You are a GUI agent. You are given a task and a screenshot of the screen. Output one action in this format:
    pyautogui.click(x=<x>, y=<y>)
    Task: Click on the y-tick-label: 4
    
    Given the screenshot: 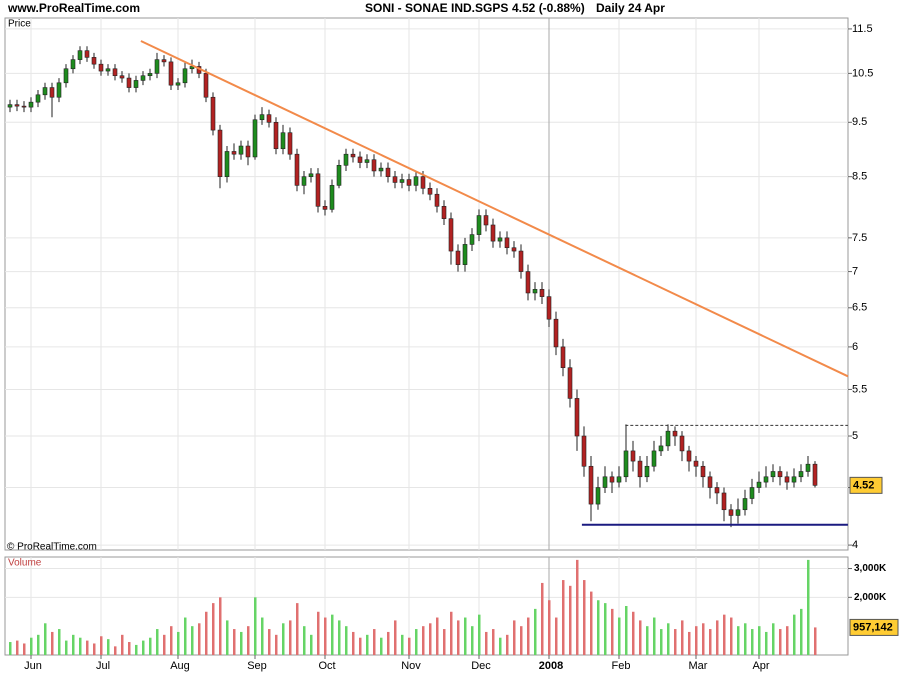 What is the action you would take?
    pyautogui.click(x=855, y=545)
    